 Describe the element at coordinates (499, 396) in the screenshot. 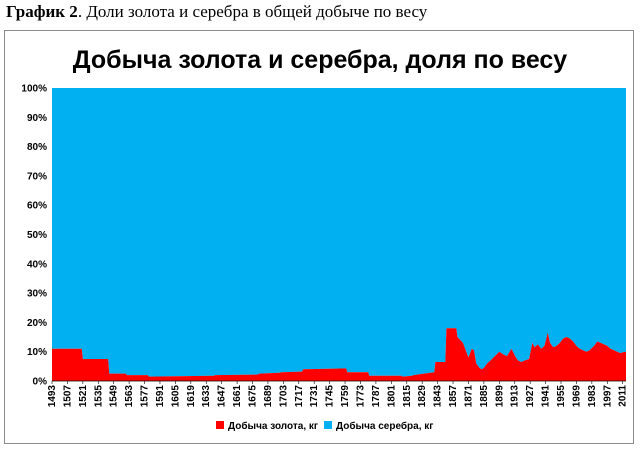

I see `x-tick-label: 1899` at that location.